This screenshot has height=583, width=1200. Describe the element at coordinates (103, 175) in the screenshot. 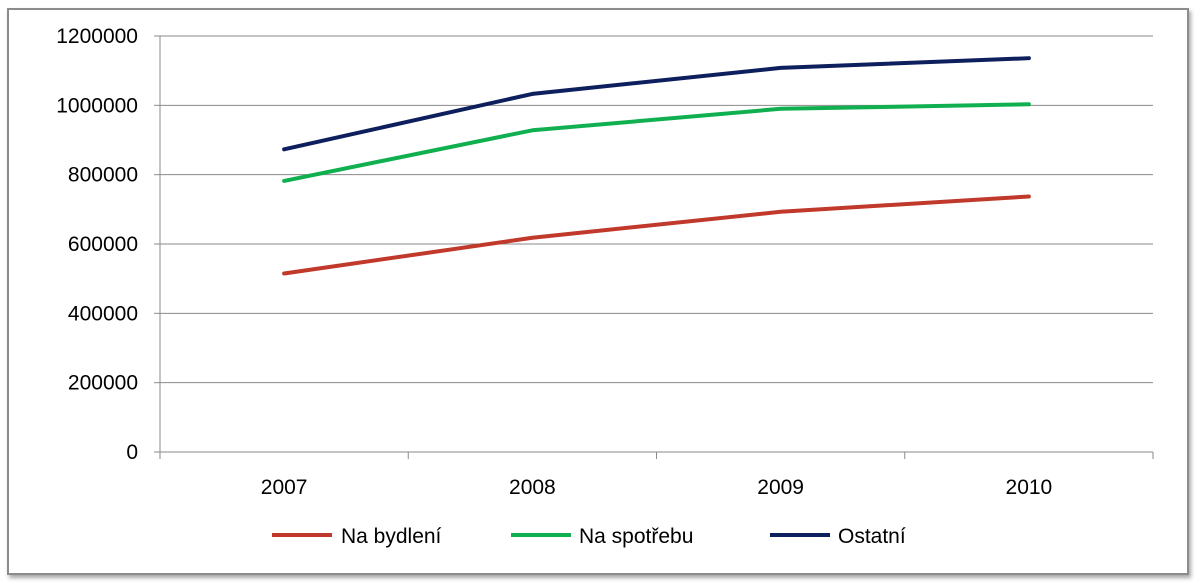

I see `y-tick-label: 800000` at that location.